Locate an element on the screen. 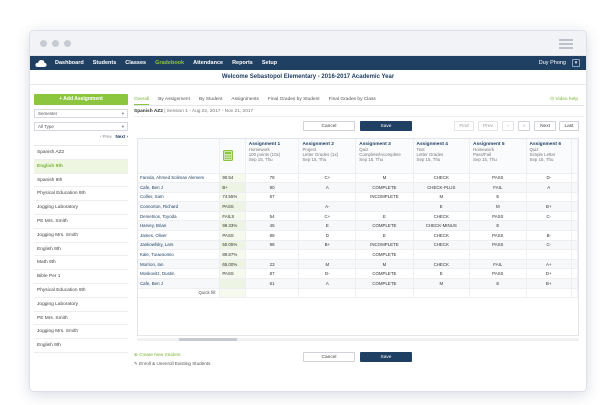 Image resolution: width=615 pixels, height=405 pixels. add-assignment-button: + Add Assignment is located at coordinates (81, 99).